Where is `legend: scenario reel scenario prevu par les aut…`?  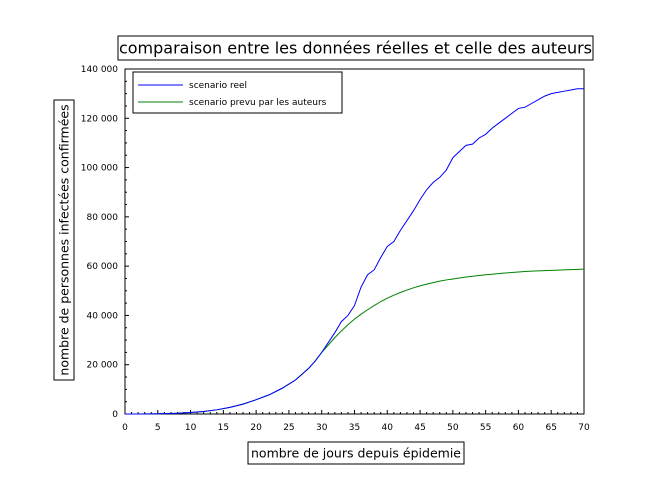
legend: scenario reel scenario prevu par les aut… is located at coordinates (237, 92).